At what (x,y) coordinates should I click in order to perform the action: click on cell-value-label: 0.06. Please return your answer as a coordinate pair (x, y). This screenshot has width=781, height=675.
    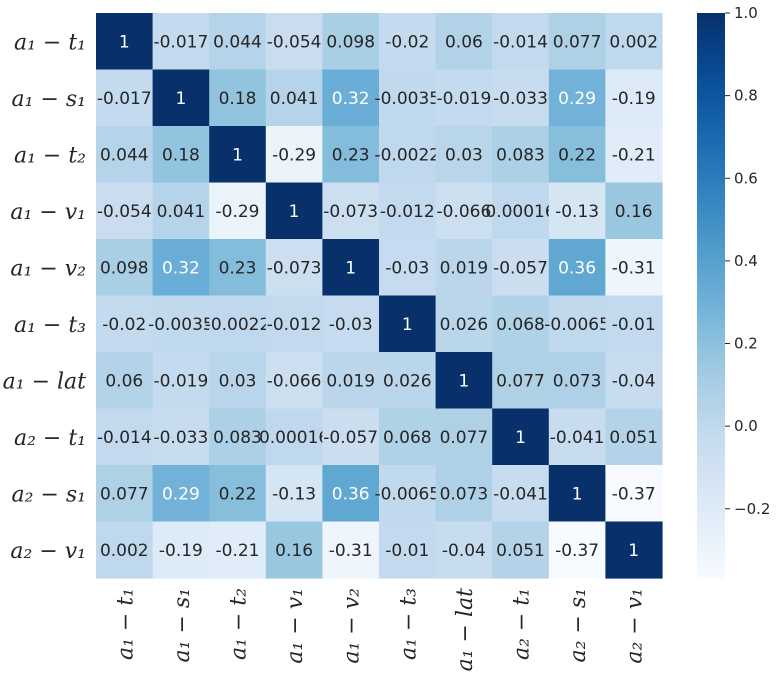
    Looking at the image, I should click on (124, 381).